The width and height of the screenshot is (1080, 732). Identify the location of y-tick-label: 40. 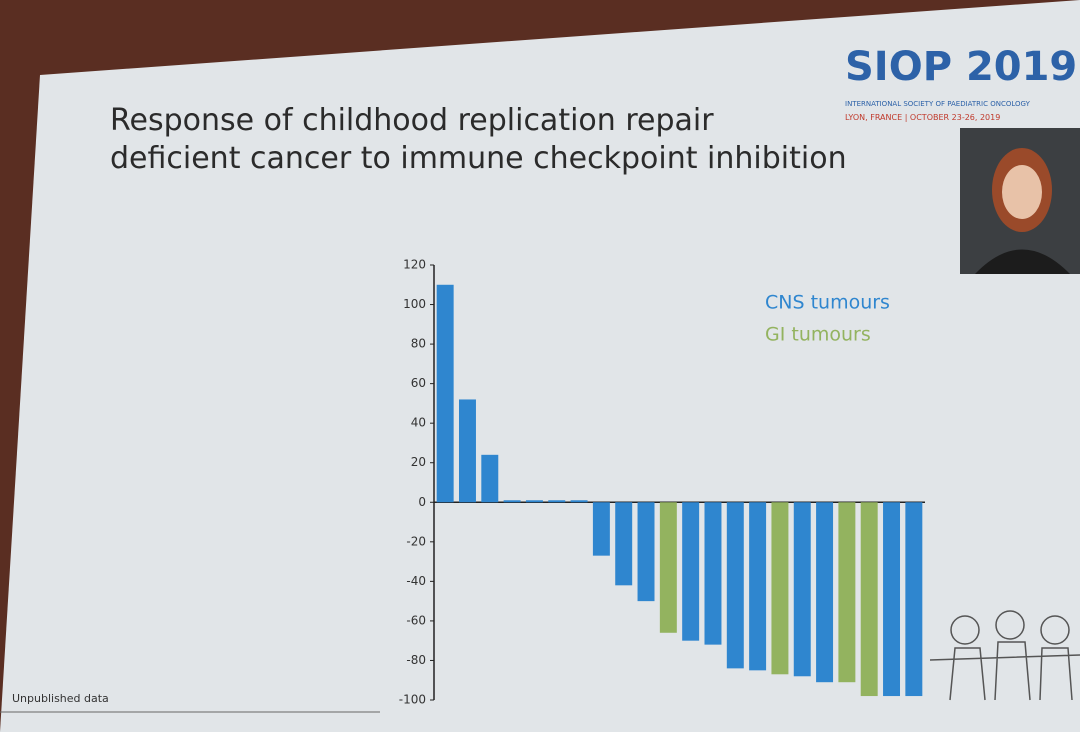
(418, 423).